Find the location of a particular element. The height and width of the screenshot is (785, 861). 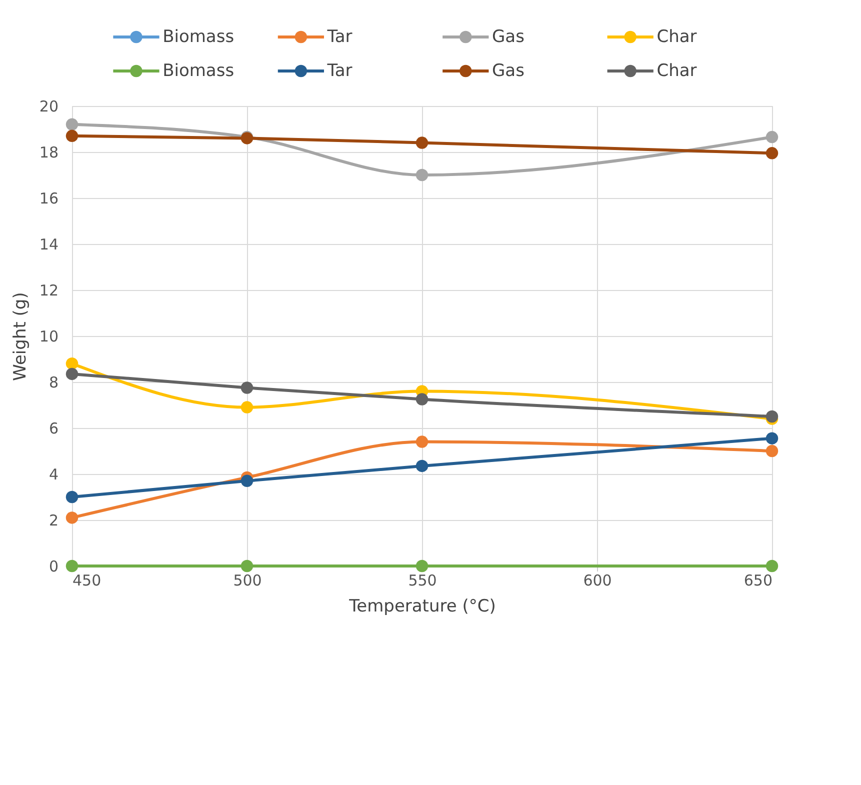

x-tick-label: 600 is located at coordinates (597, 581).